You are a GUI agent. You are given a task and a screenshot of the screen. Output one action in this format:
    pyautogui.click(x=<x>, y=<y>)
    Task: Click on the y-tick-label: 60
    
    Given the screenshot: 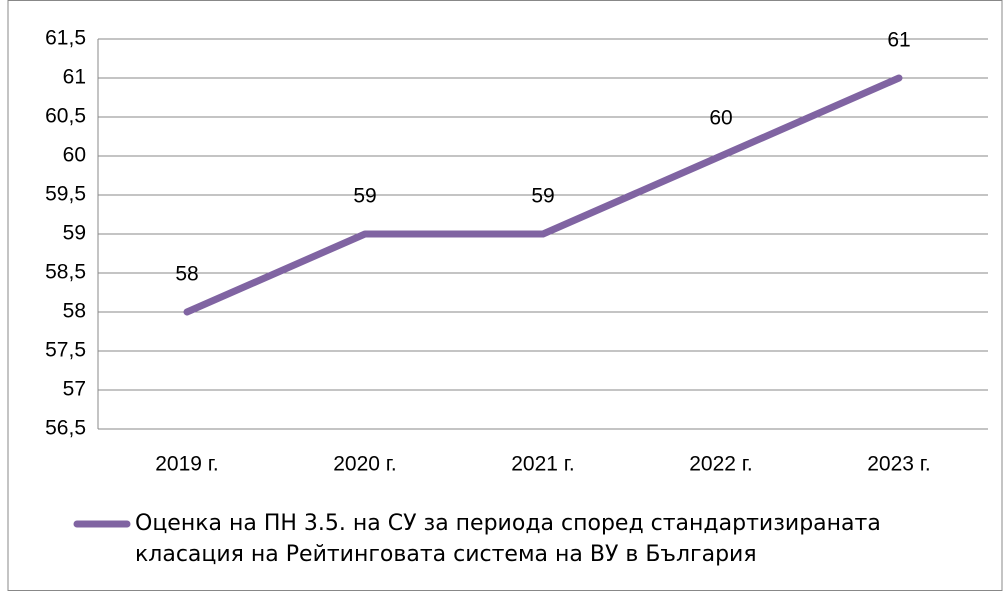 What is the action you would take?
    pyautogui.click(x=74, y=155)
    